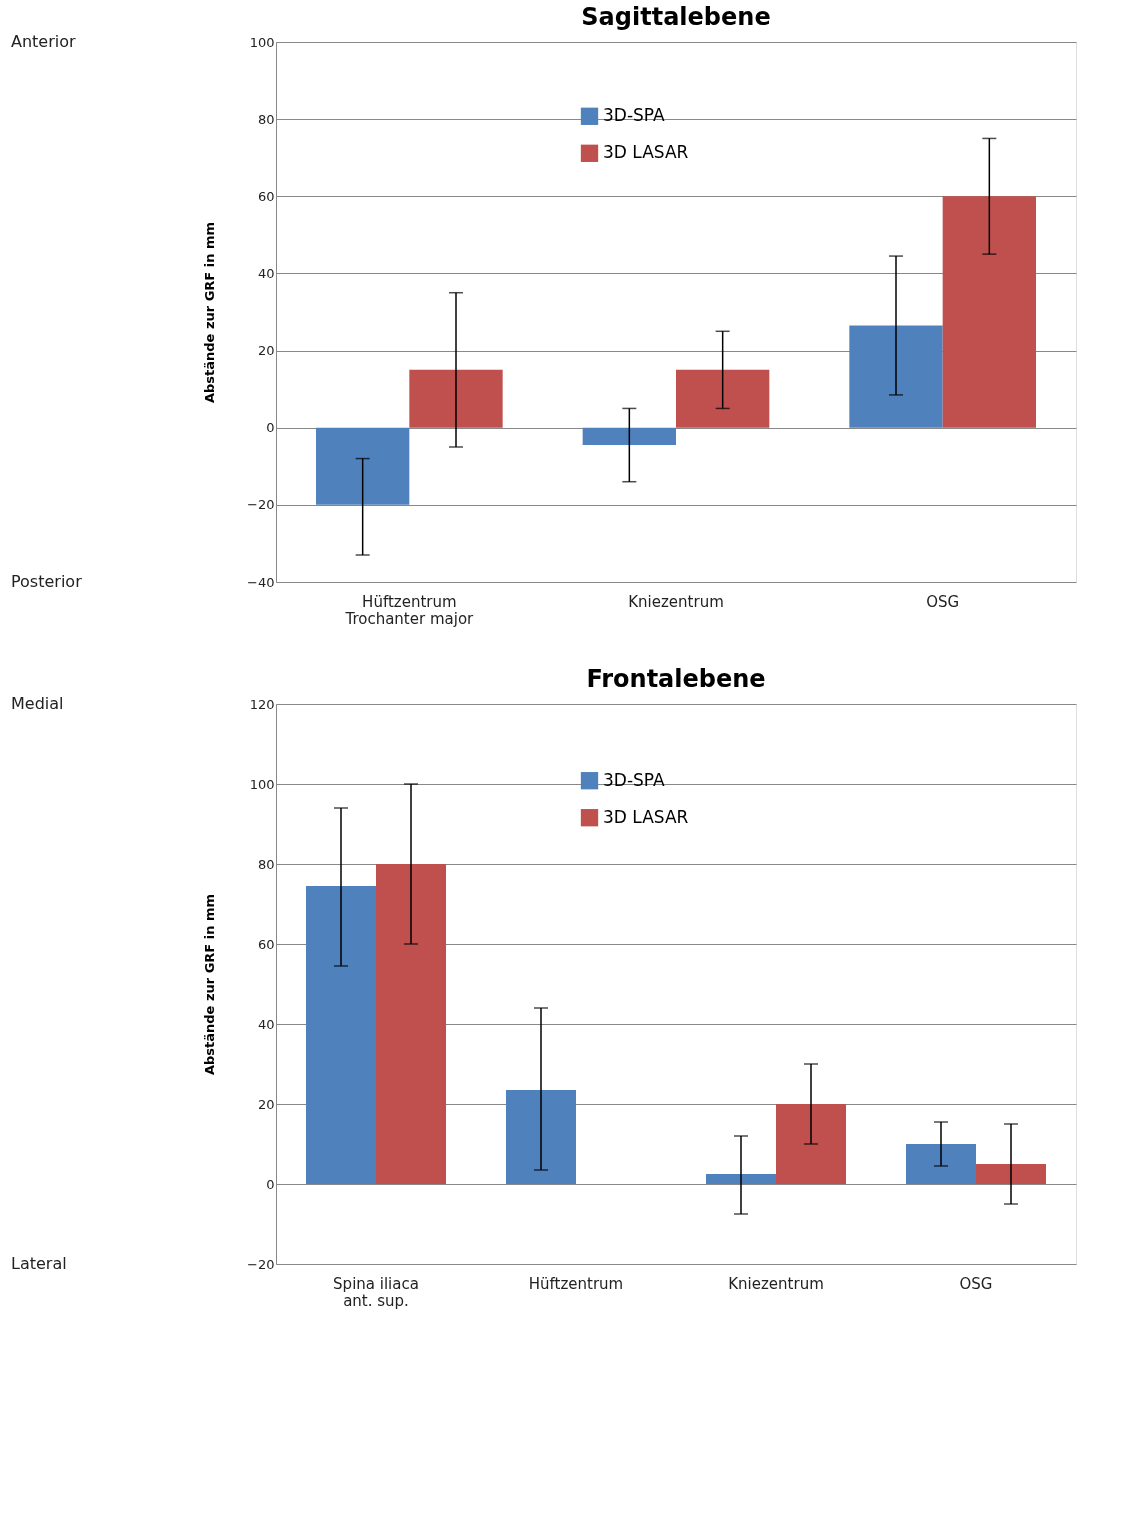  I want to click on text: Lateral, so click(39, 1263).